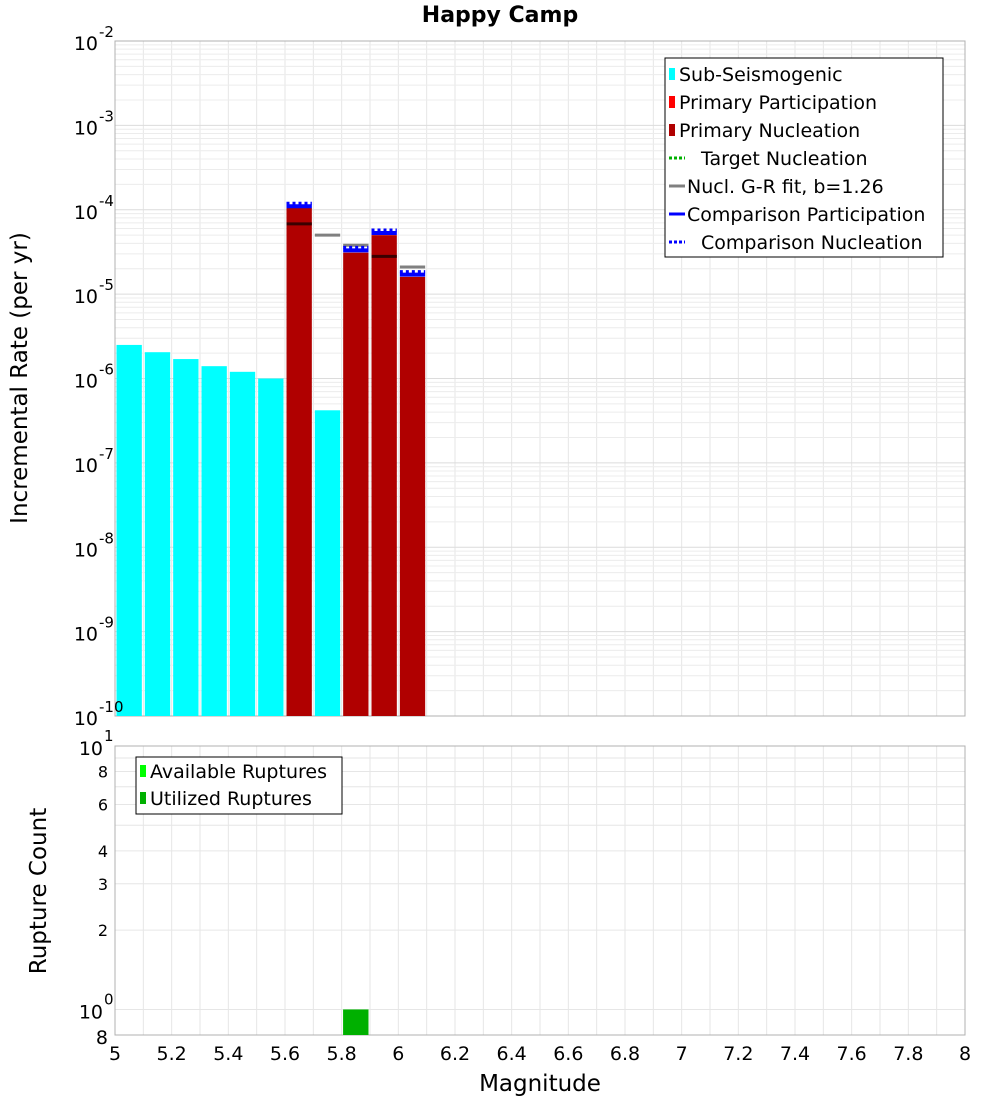  What do you see at coordinates (106, 201) in the screenshot?
I see `top-y-tick-exponent: -4` at bounding box center [106, 201].